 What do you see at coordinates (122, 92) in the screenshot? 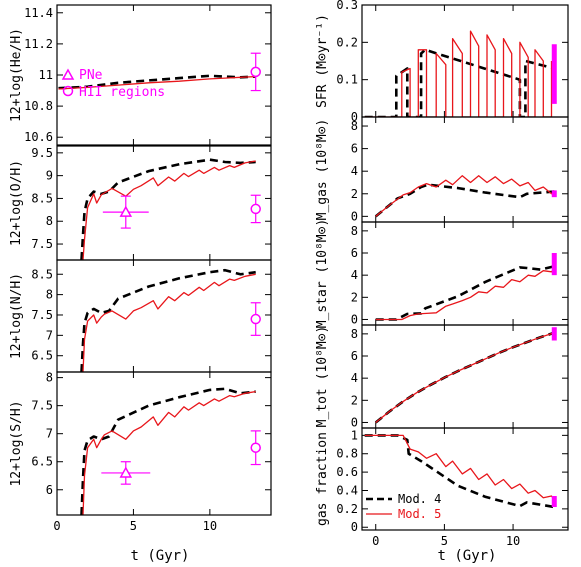
I see `legend-hii-label: HII regions` at bounding box center [122, 92].